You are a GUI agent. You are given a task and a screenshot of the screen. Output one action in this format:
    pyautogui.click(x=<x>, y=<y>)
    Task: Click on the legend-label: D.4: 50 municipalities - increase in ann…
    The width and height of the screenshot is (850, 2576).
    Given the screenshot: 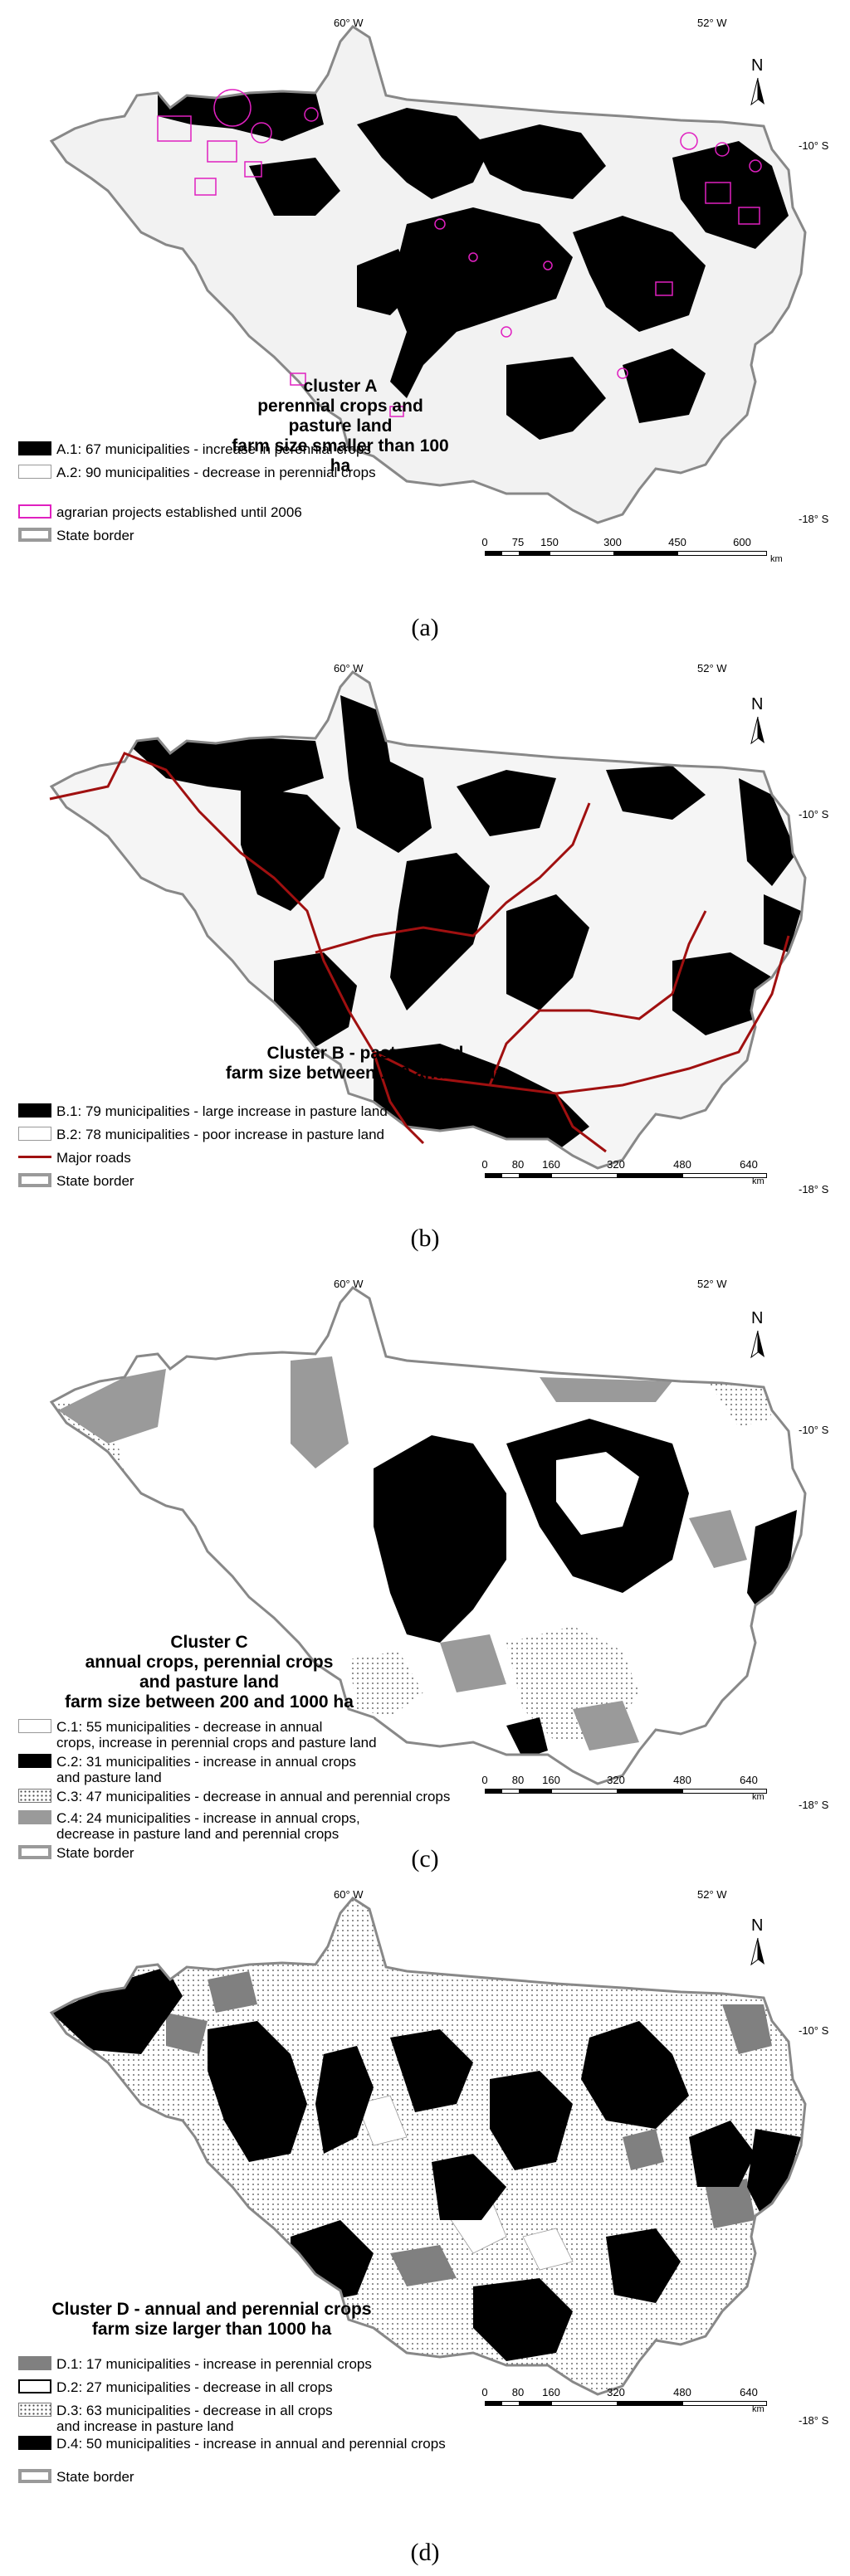 What is the action you would take?
    pyautogui.click(x=251, y=2444)
    